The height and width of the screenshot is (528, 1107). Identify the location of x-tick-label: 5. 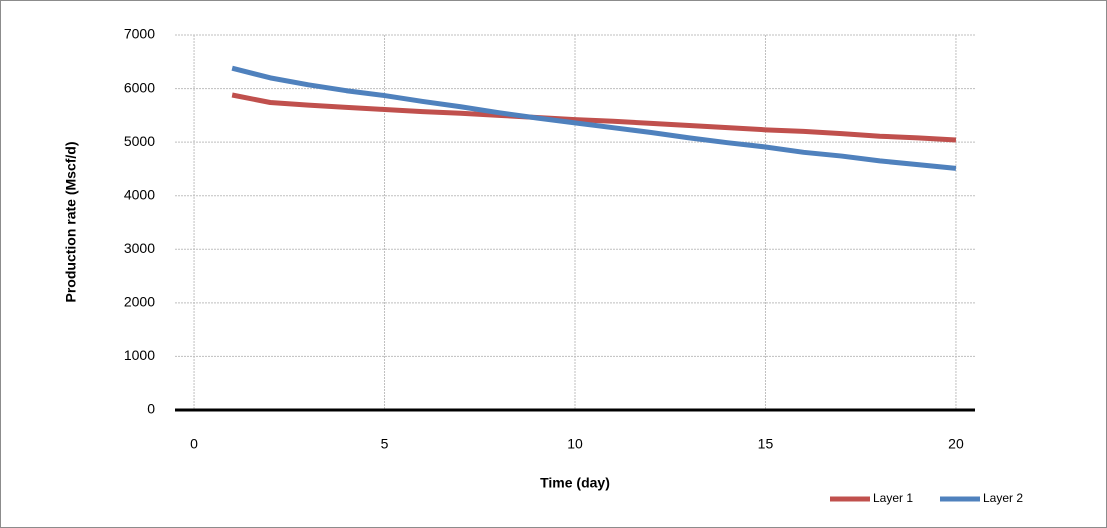
(385, 444).